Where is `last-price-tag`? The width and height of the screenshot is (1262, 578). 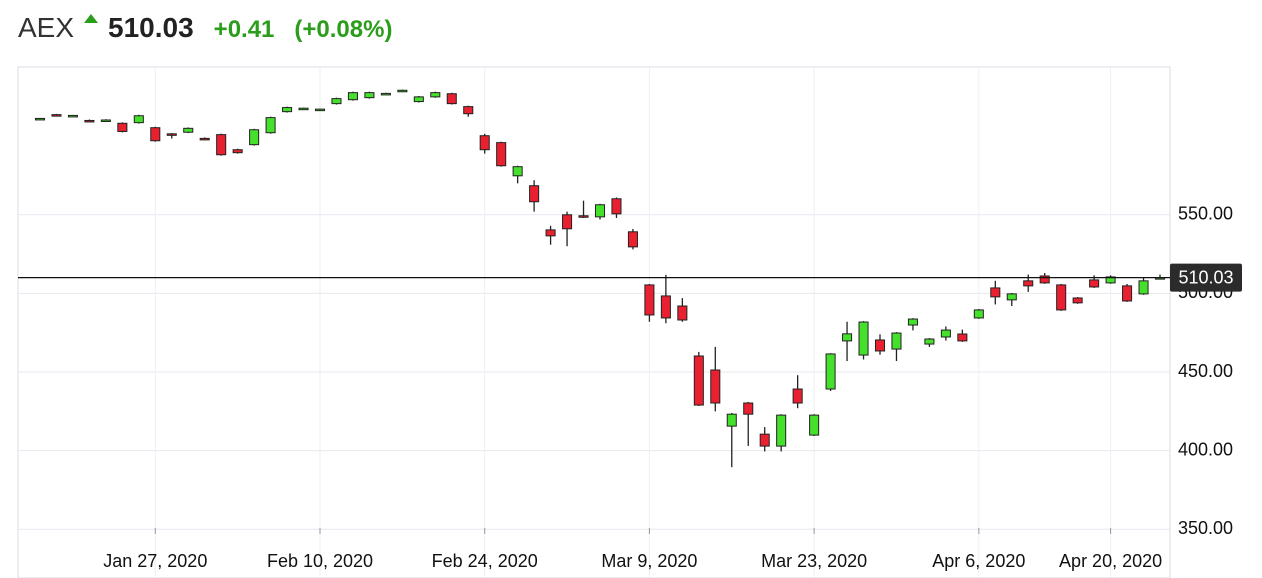
last-price-tag is located at coordinates (1206, 277).